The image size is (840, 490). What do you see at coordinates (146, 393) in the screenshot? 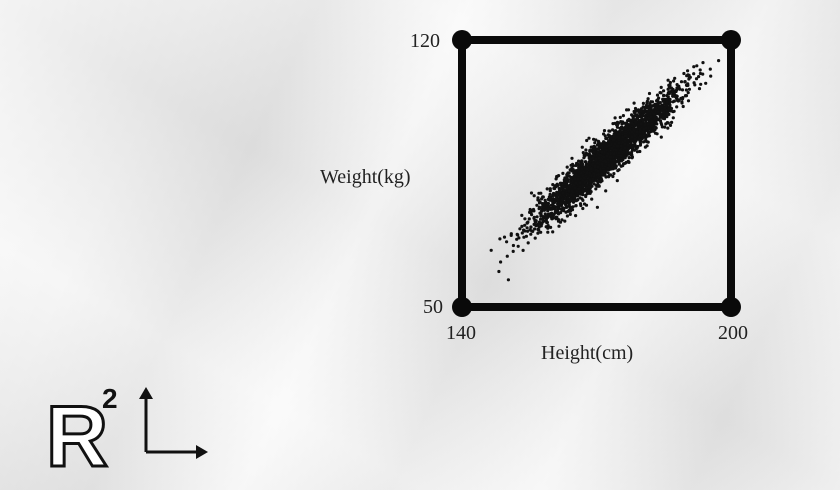
I see `arrow-up-icon` at bounding box center [146, 393].